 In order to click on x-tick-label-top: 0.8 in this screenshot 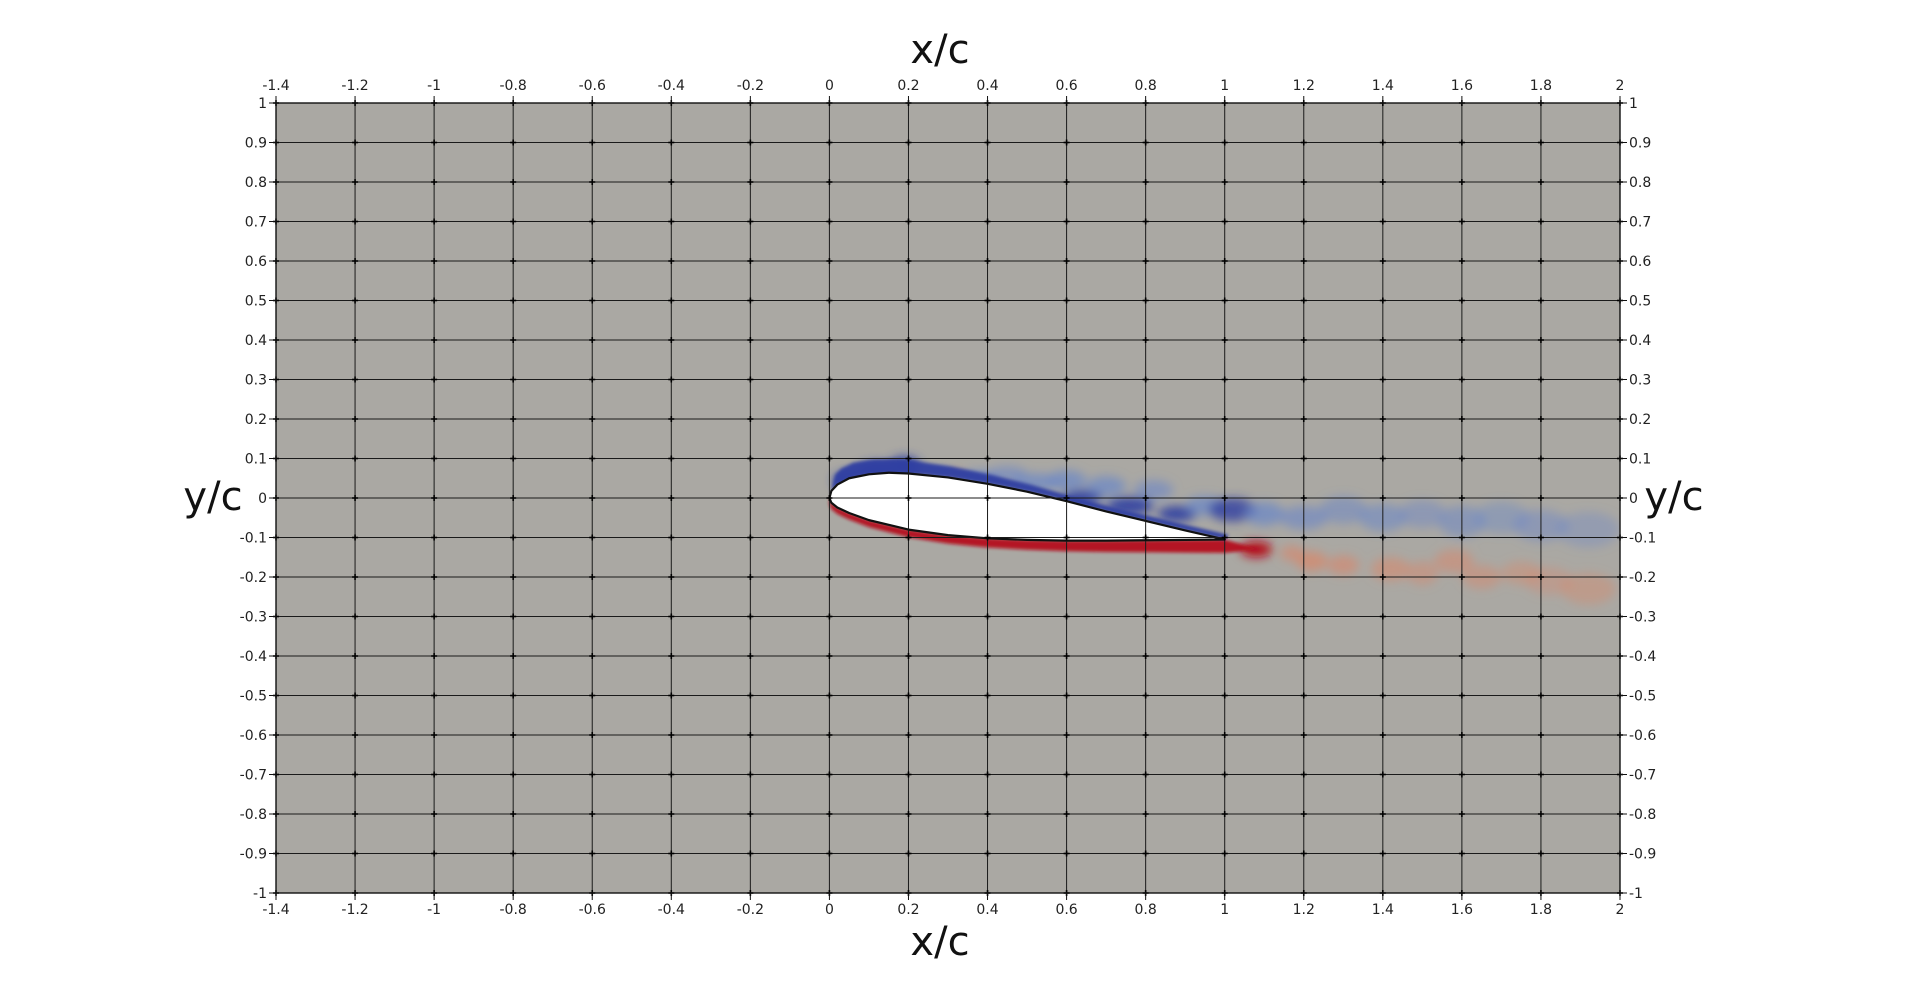, I will do `click(1146, 86)`.